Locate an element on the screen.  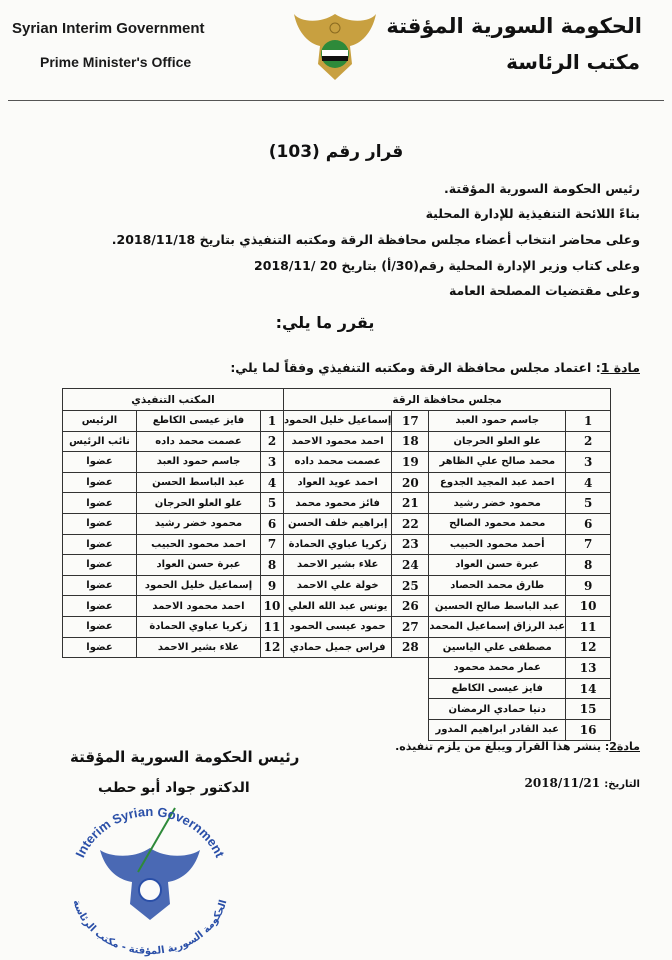
office-member-name: عبرة حسن العواد is located at coordinates (198, 565).